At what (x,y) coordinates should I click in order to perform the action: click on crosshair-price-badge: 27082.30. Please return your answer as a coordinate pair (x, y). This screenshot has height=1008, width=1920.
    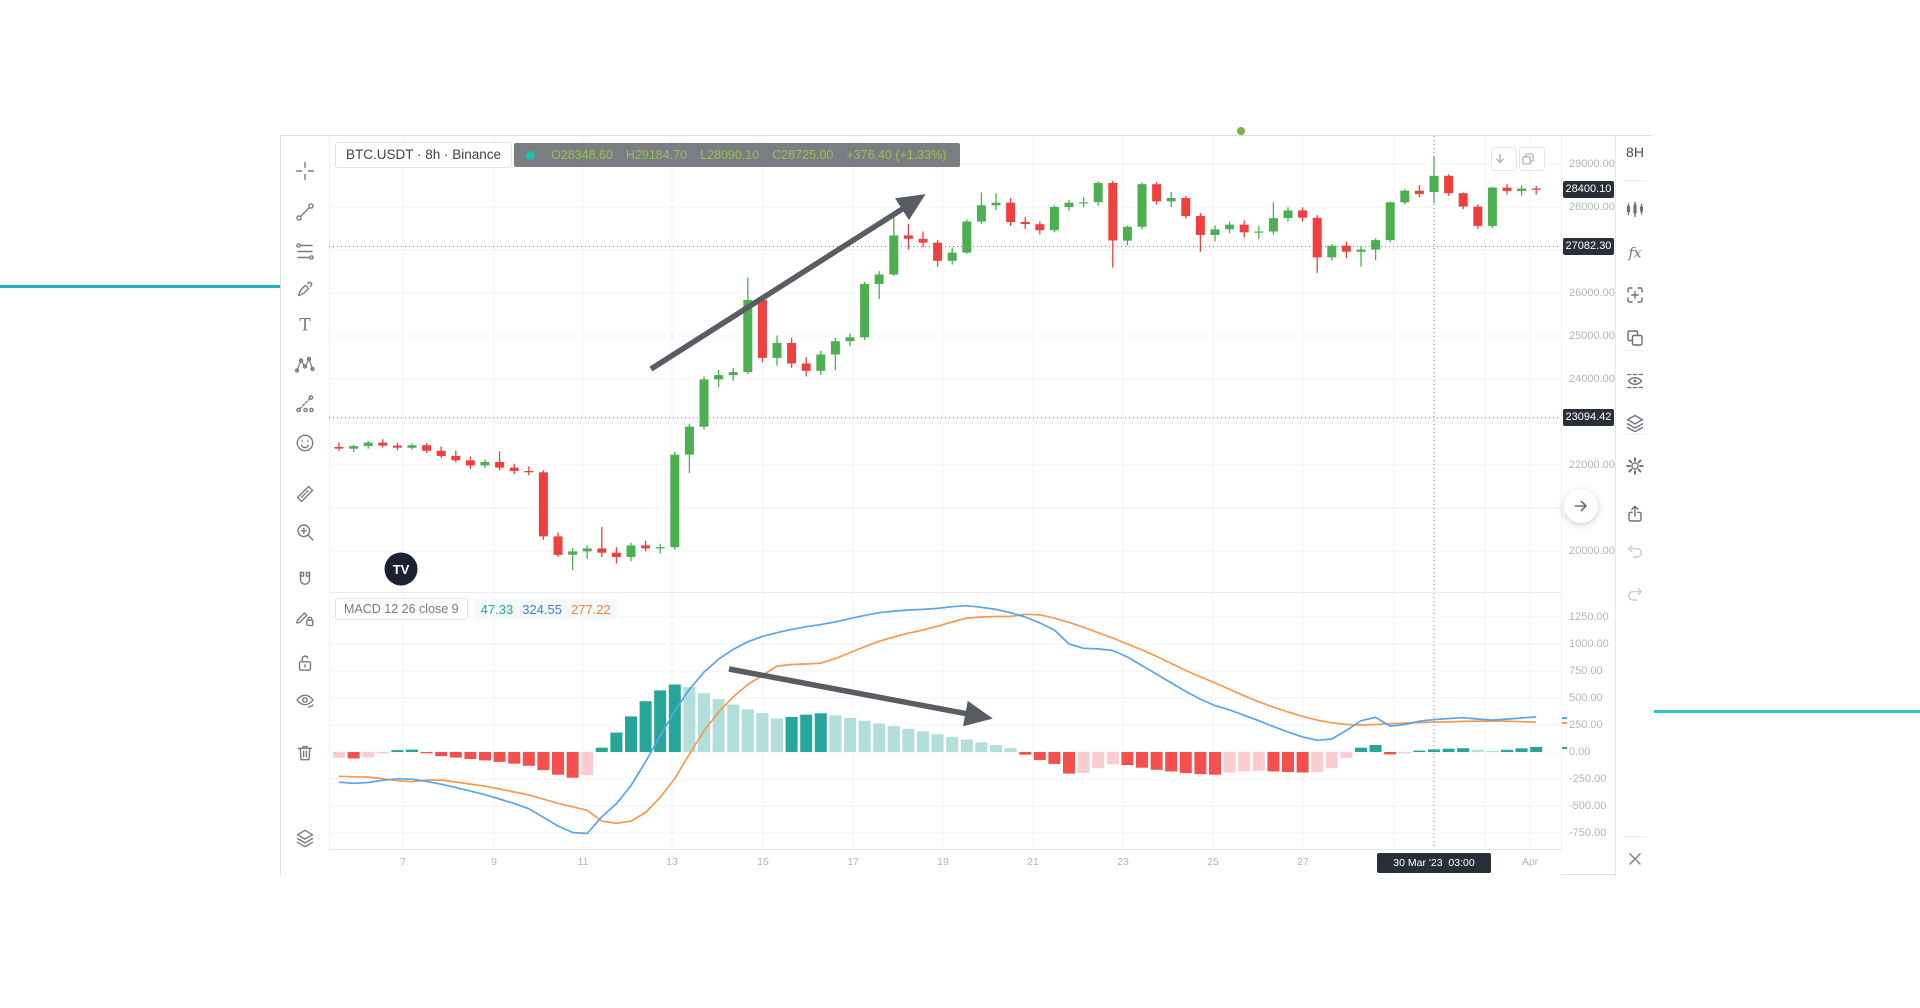
    Looking at the image, I should click on (1588, 246).